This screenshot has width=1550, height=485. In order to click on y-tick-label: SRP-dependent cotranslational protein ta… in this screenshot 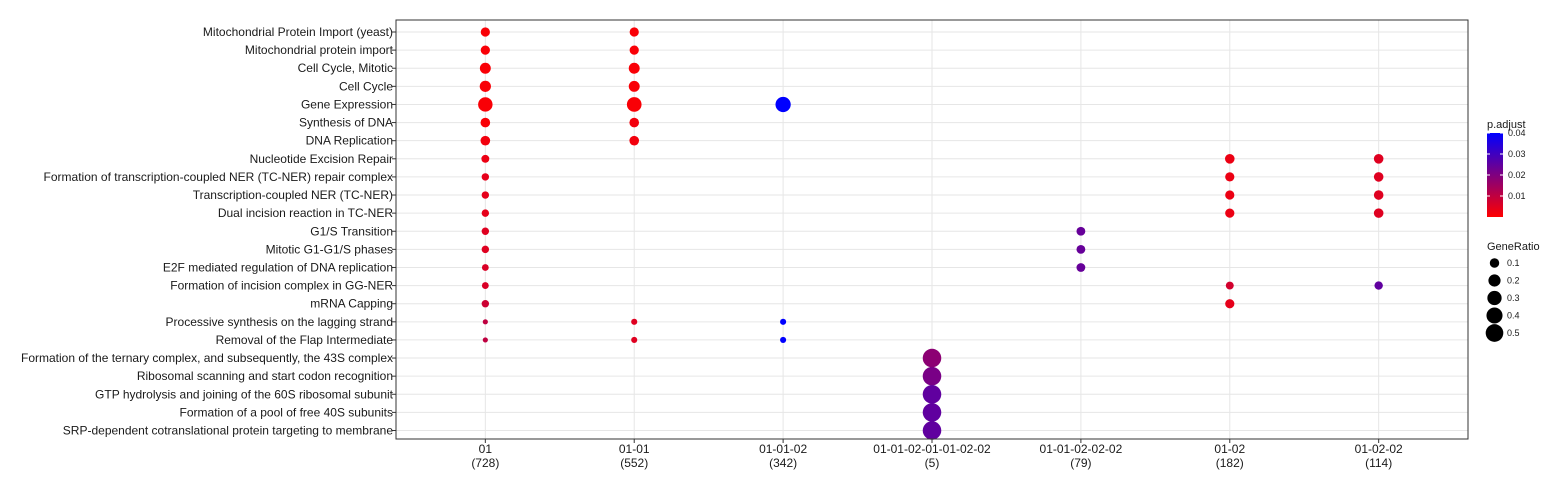, I will do `click(228, 431)`.